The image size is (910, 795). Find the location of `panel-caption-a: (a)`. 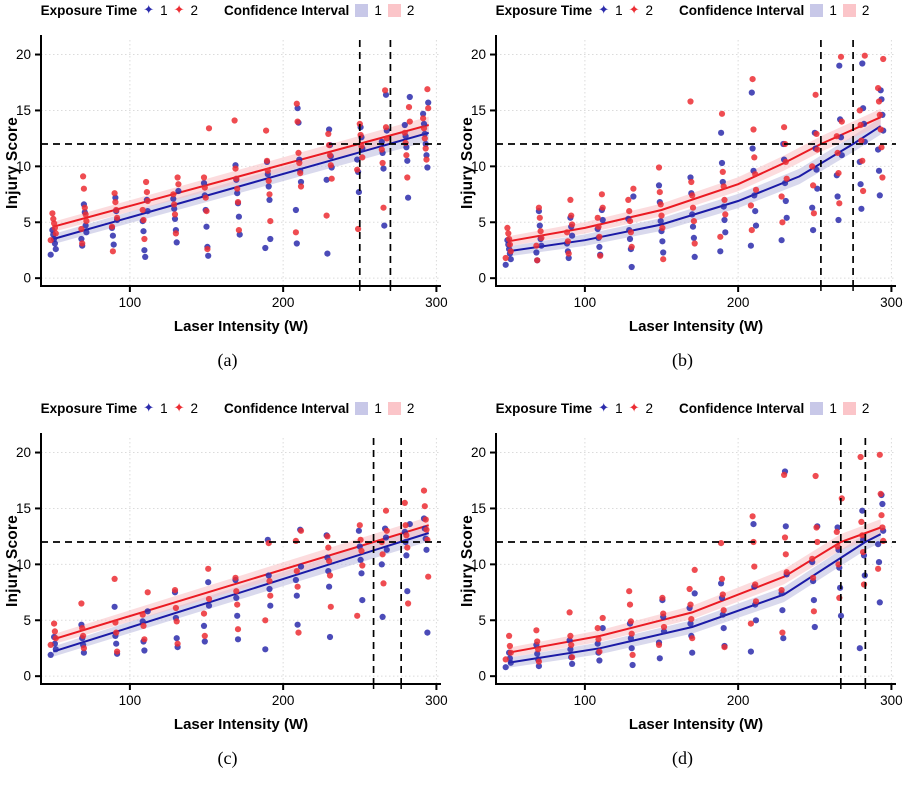

panel-caption-a: (a) is located at coordinates (227, 360).